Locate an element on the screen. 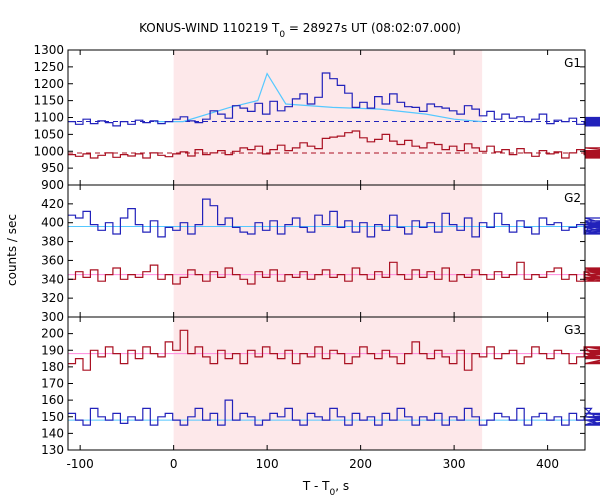 The height and width of the screenshot is (500, 600). chart-title-rest: = 28927s UT (08:02:07.000) is located at coordinates (373, 28).